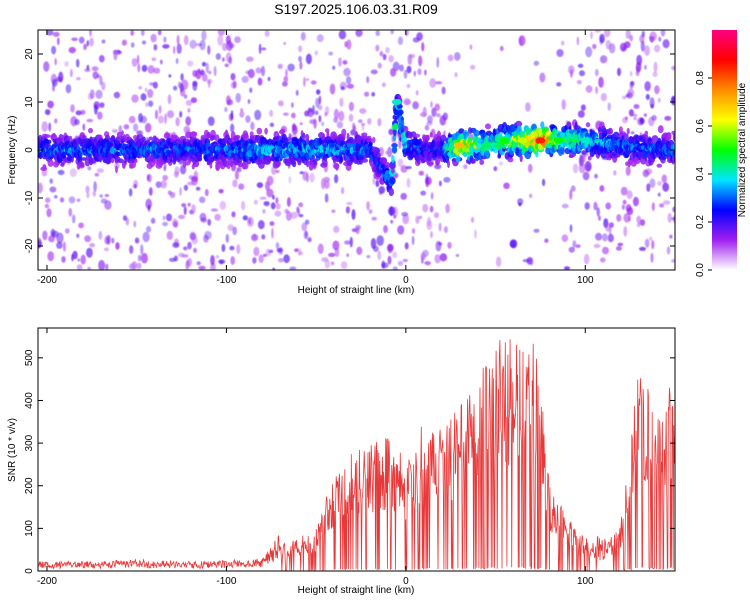 The height and width of the screenshot is (600, 750). What do you see at coordinates (29, 485) in the screenshot?
I see `y-tick-label: 200` at bounding box center [29, 485].